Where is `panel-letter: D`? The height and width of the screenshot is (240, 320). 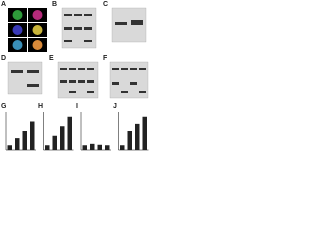
panel-letter: D is located at coordinates (3, 58).